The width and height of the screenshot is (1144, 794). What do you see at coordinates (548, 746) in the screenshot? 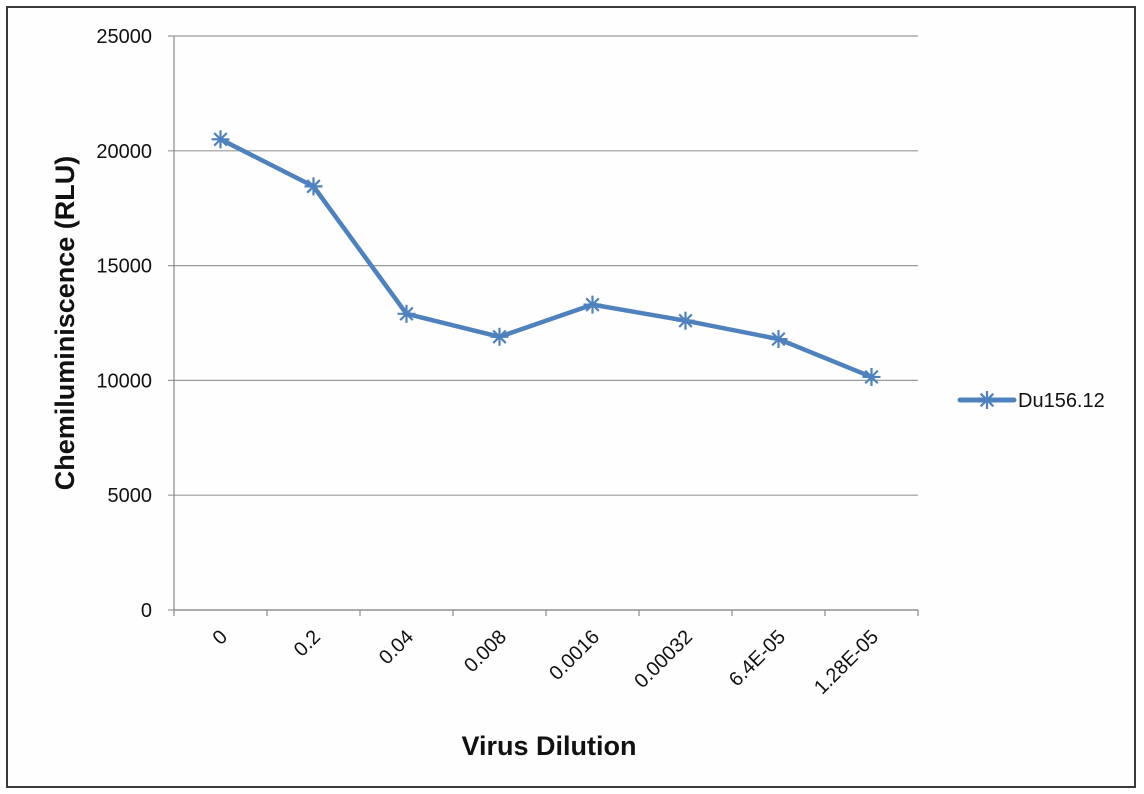
I see `x-axis-title: Virus Dilution` at bounding box center [548, 746].